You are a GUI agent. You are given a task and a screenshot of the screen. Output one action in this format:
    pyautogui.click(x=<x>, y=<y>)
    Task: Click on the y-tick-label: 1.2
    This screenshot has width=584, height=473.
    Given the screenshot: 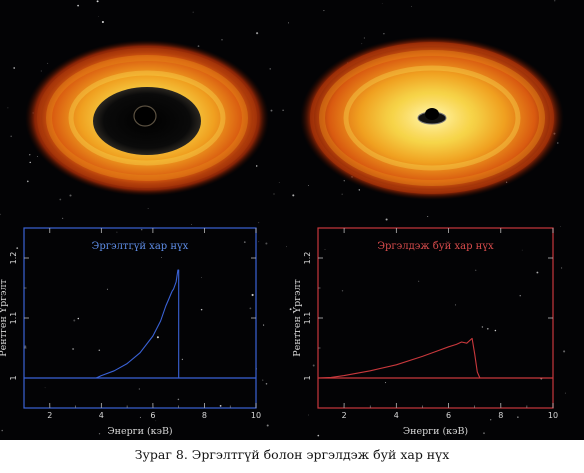 What is the action you would take?
    pyautogui.click(x=13, y=258)
    